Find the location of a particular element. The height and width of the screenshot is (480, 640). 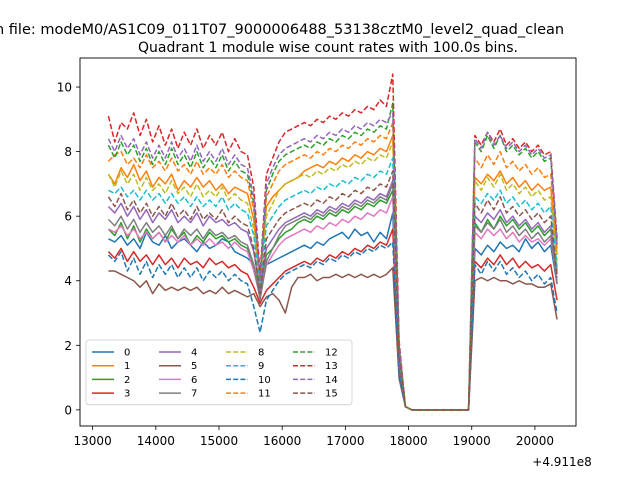

legend-label-12: 12 is located at coordinates (331, 353).